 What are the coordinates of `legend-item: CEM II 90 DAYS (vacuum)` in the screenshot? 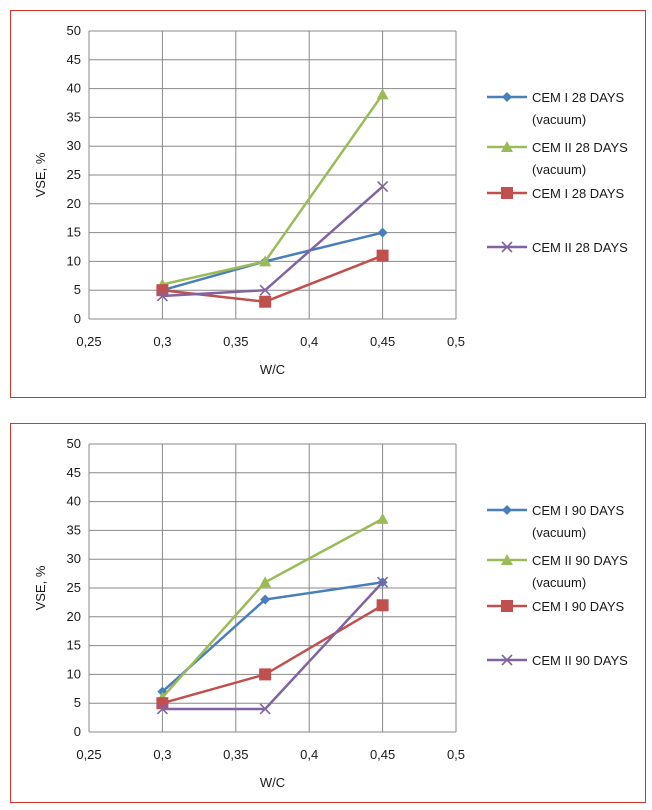 It's located at (557, 571).